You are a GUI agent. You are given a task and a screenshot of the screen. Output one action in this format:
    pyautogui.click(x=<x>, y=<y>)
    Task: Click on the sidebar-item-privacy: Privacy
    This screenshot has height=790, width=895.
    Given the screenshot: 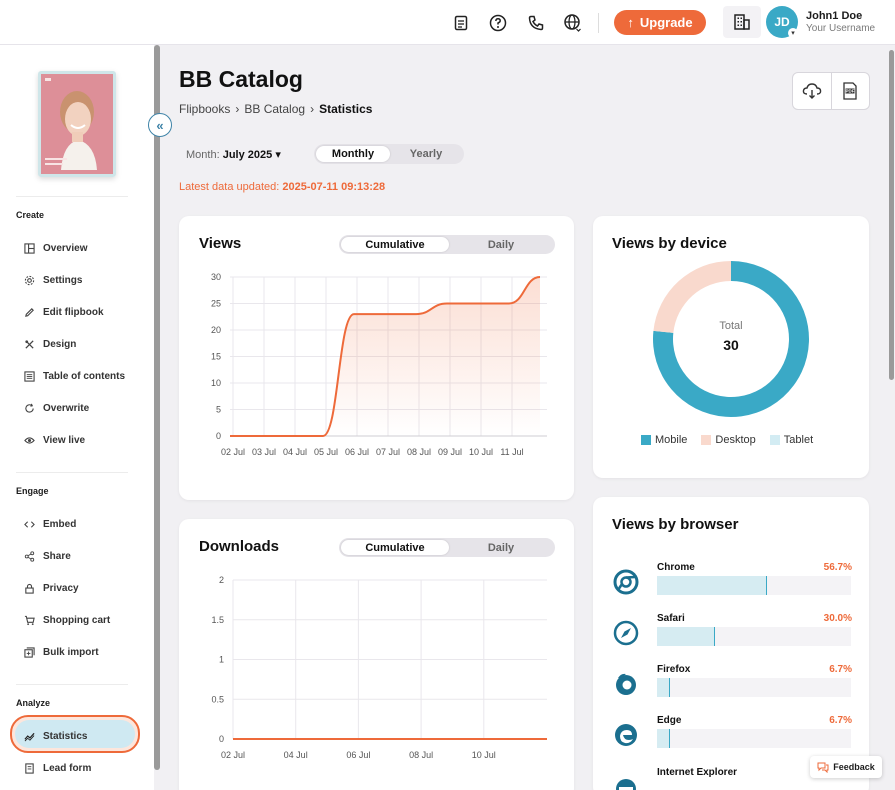 What is the action you would take?
    pyautogui.click(x=51, y=588)
    